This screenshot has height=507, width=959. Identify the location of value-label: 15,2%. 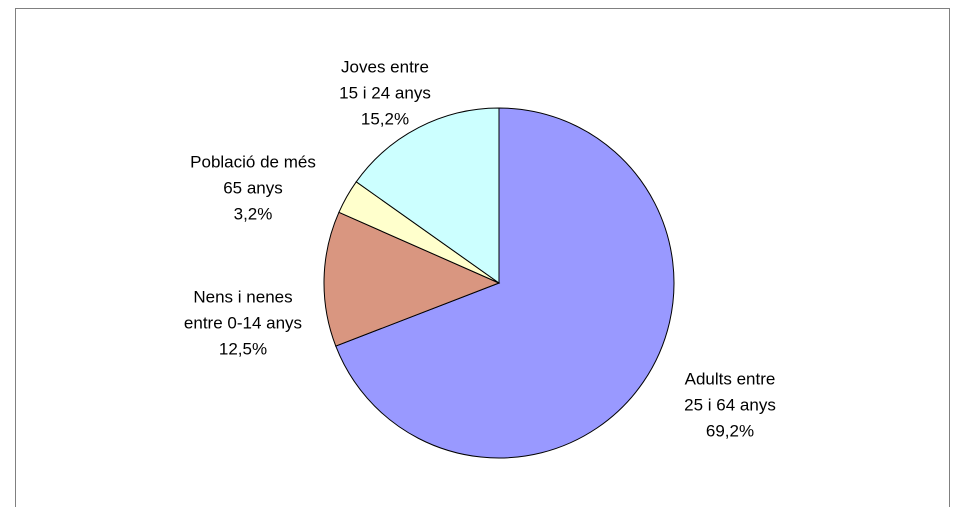
(385, 118).